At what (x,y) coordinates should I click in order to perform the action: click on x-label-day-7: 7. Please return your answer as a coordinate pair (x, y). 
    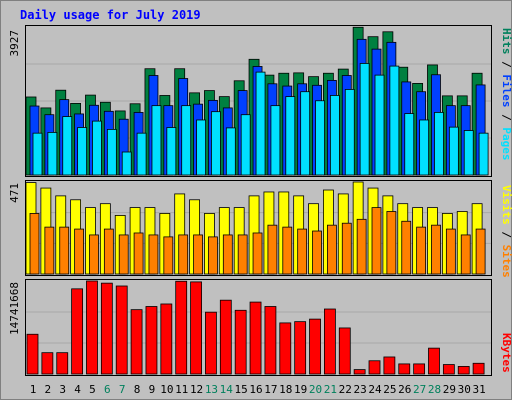
    Looking at the image, I should click on (122, 389).